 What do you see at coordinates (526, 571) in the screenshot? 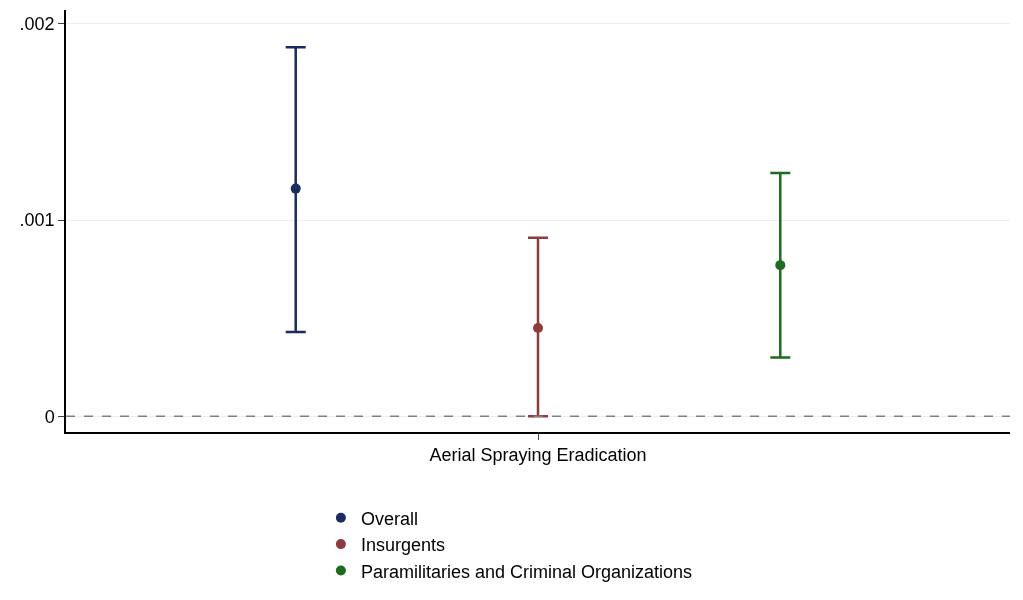
I see `legend-label: Paramilitaries and Criminal Organizations` at bounding box center [526, 571].